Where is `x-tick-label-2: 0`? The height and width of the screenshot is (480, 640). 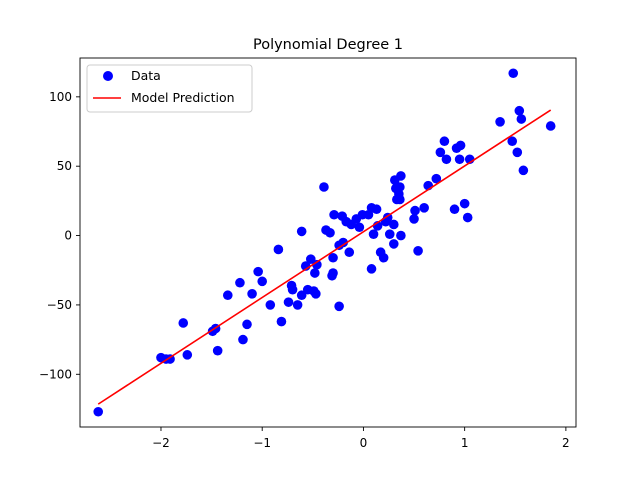
x-tick-label-2: 0 is located at coordinates (364, 443).